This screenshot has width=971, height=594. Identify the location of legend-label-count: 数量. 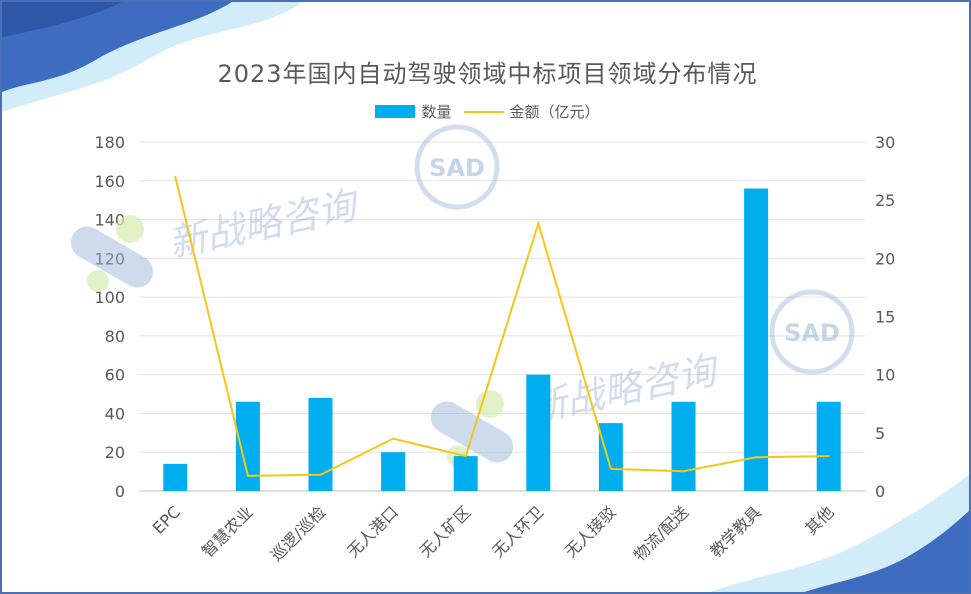
(436, 112).